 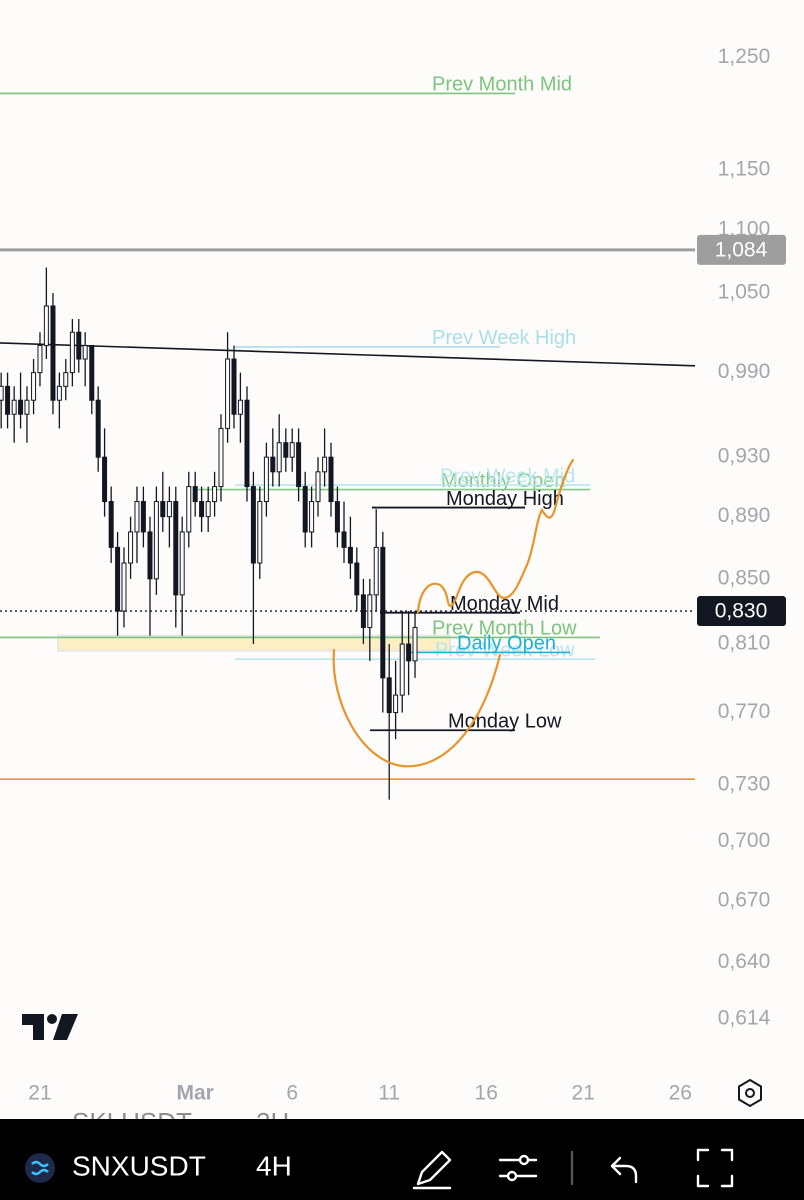 I want to click on y-tick-label: 1,150, so click(x=744, y=169).